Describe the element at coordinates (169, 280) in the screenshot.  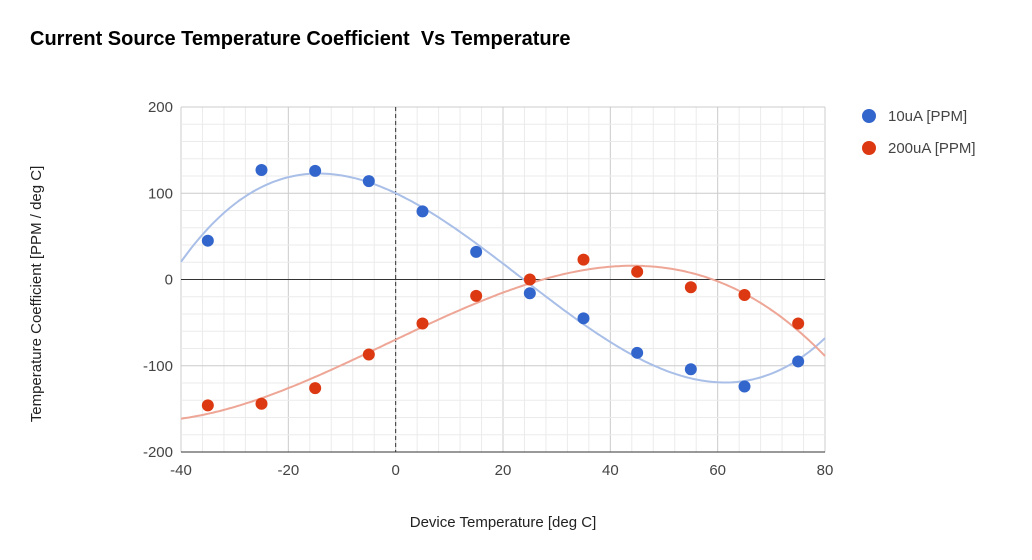
I see `y-tick-label: 0` at that location.